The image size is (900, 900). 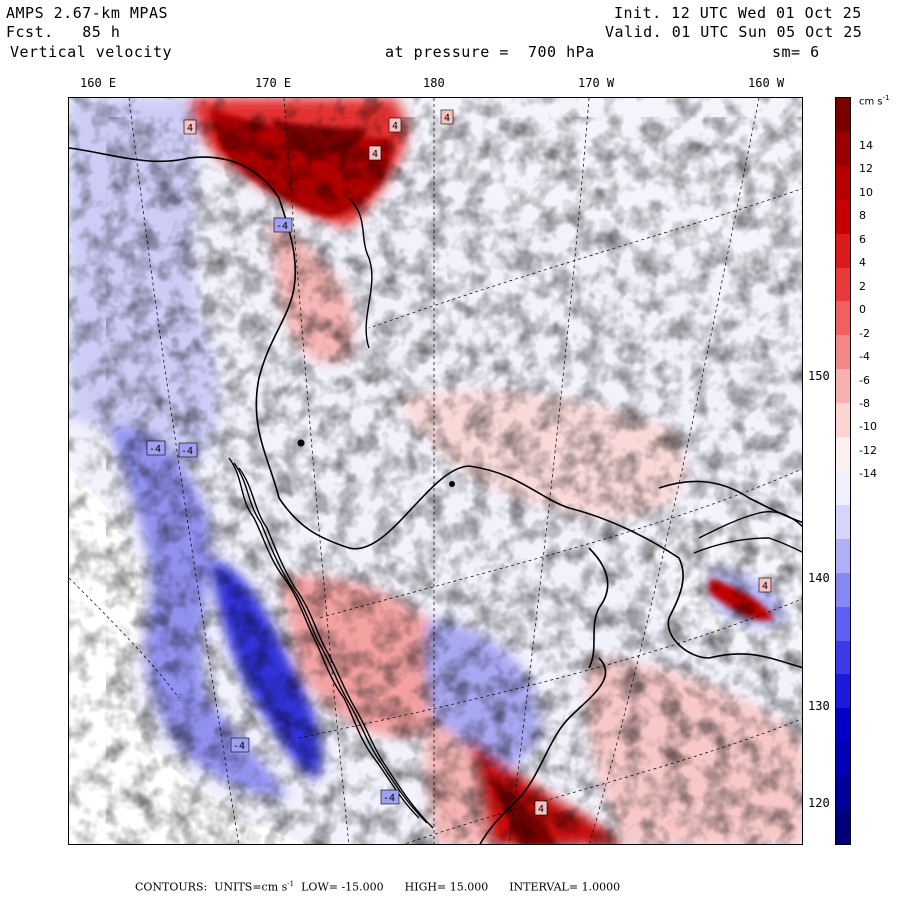 I want to click on colorbar-label: 14, so click(x=866, y=145).